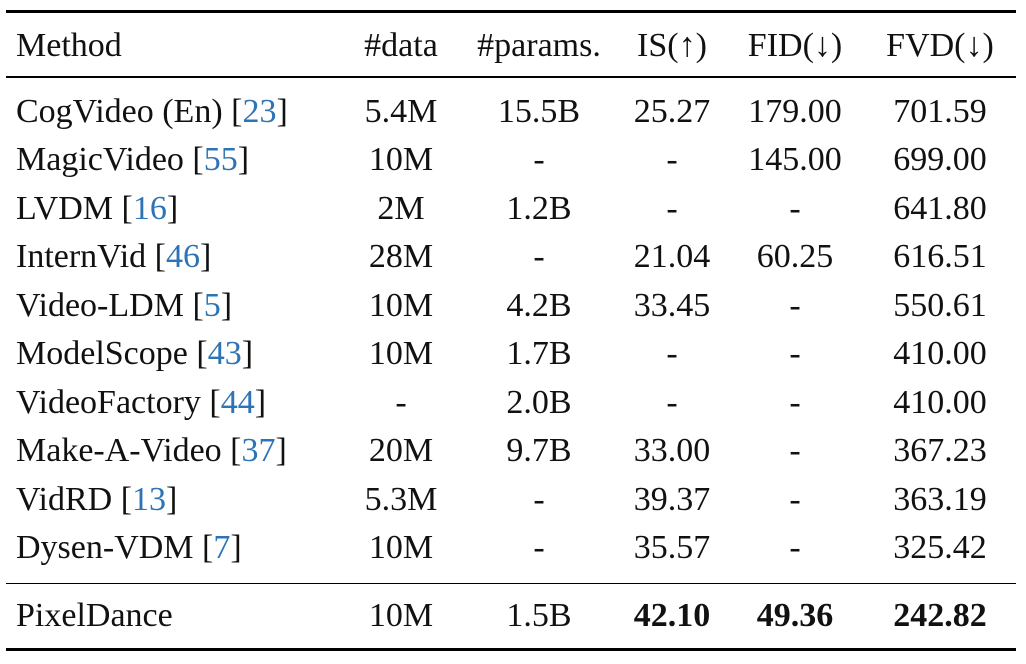 The width and height of the screenshot is (1026, 664). I want to click on method-cell: MagicVideo [55], so click(133, 160).